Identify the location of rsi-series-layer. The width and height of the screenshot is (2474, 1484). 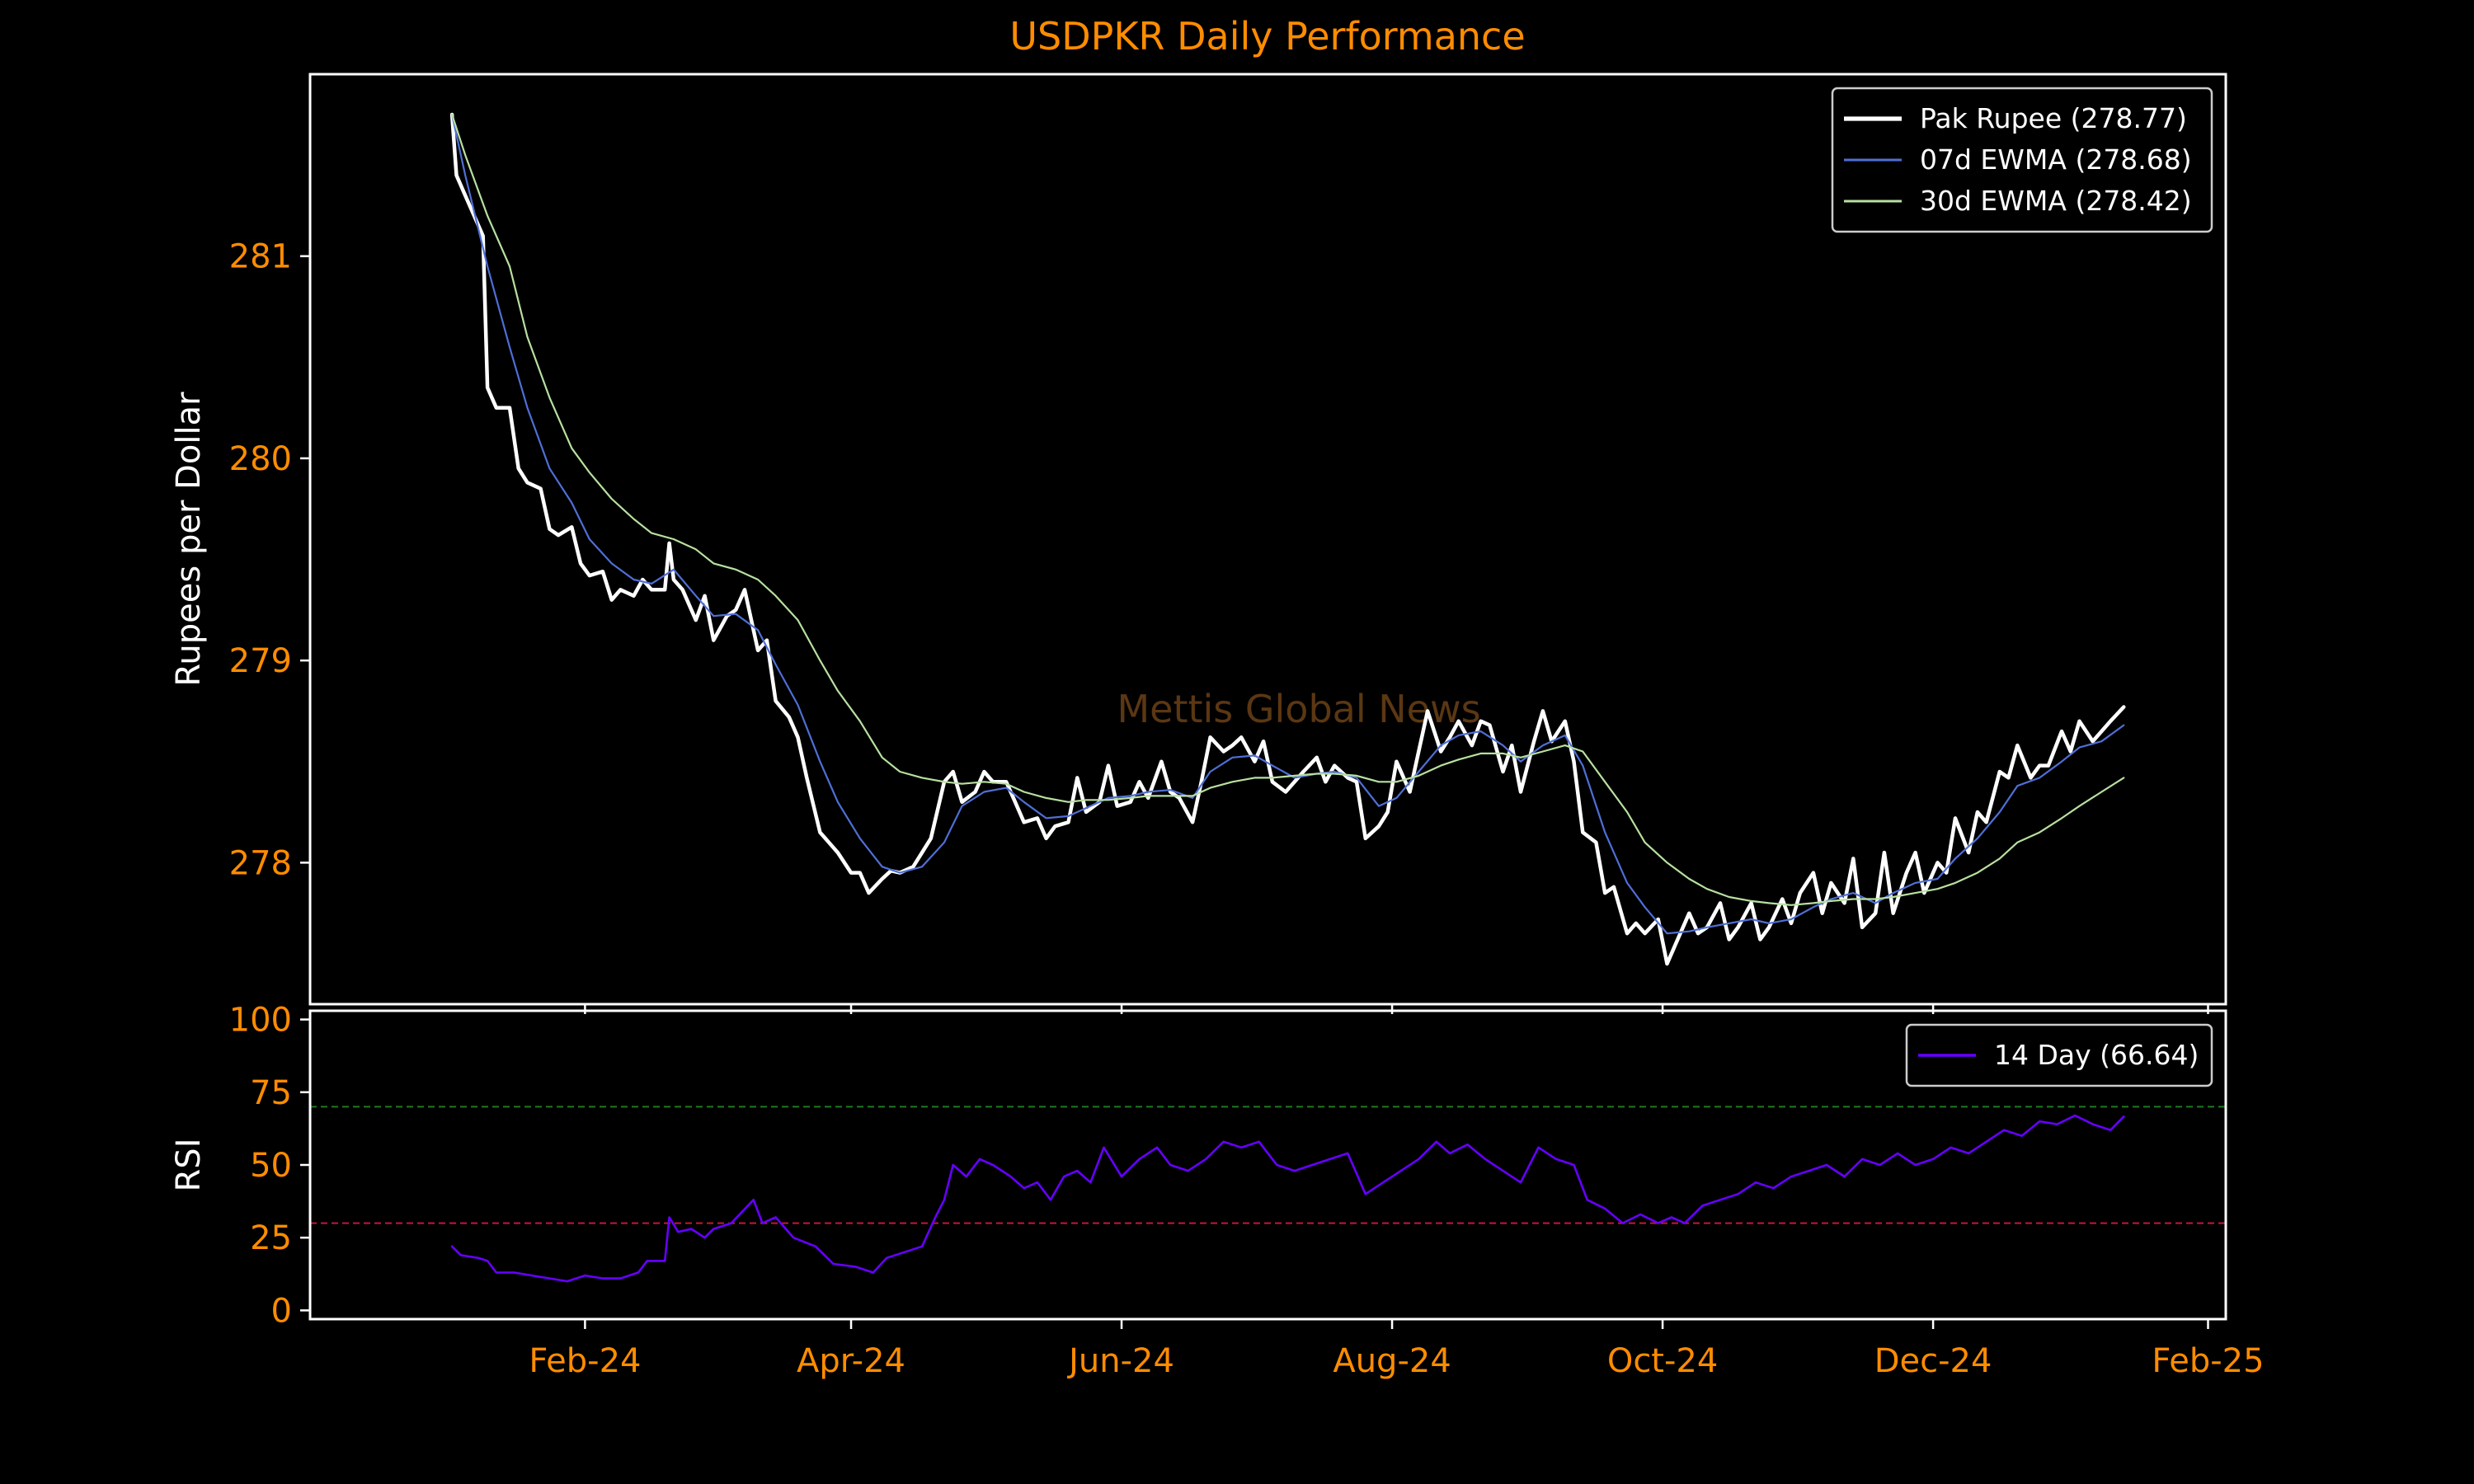
(1268, 1194).